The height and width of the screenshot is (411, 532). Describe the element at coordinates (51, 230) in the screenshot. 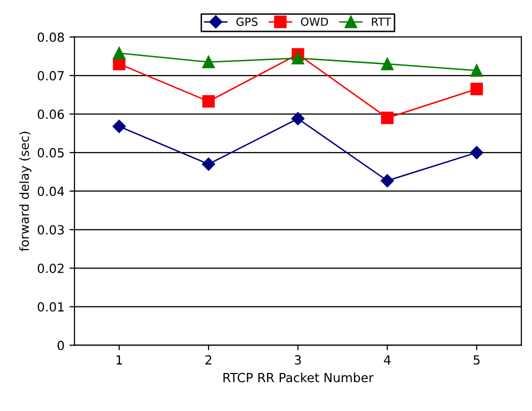

I see `y-tick-label: 0.03` at that location.